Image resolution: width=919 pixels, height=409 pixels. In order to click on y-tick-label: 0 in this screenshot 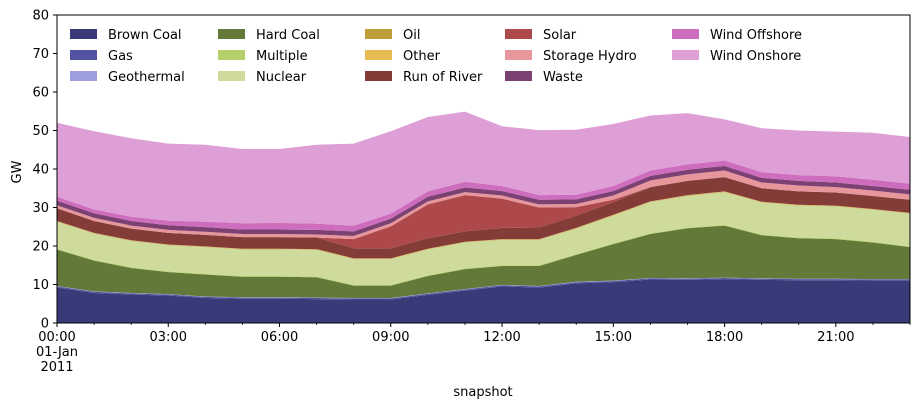, I will do `click(45, 324)`.